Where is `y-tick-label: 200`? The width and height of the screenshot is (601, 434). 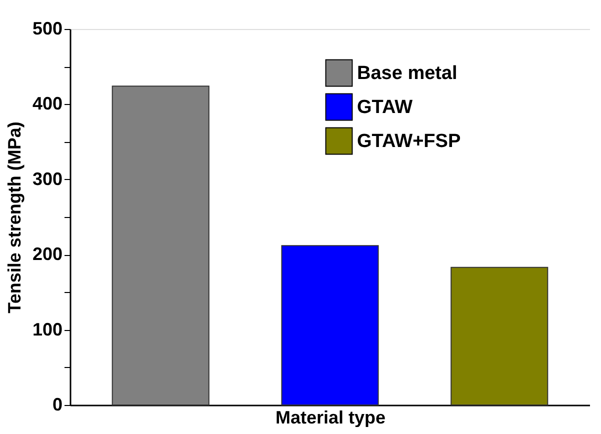 y-tick-label: 200 is located at coordinates (47, 254).